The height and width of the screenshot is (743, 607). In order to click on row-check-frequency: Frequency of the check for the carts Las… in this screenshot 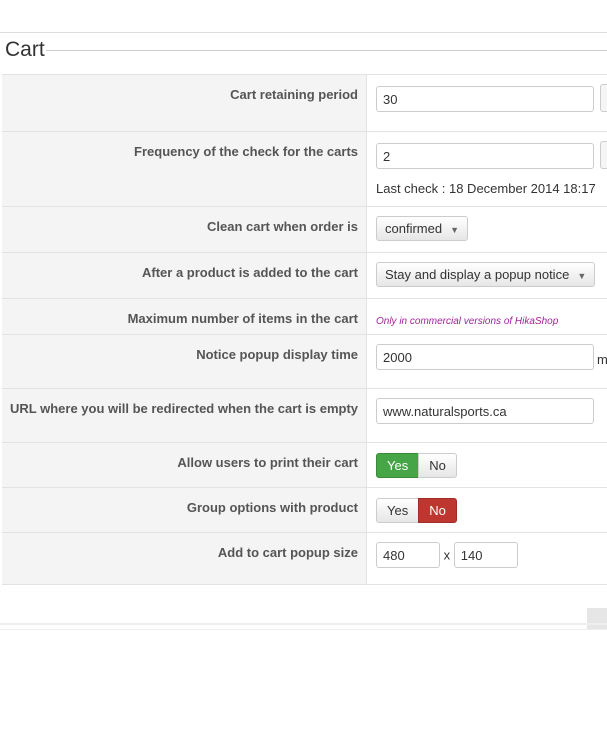, I will do `click(304, 168)`.